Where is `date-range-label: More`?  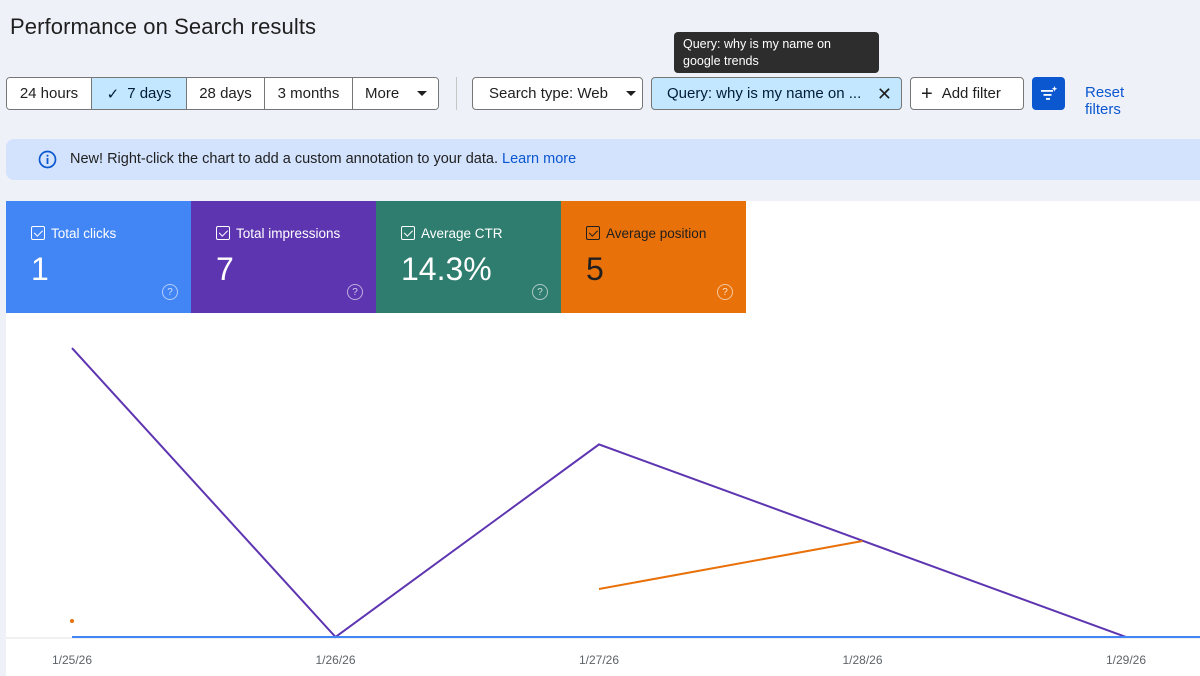
date-range-label: More is located at coordinates (382, 93).